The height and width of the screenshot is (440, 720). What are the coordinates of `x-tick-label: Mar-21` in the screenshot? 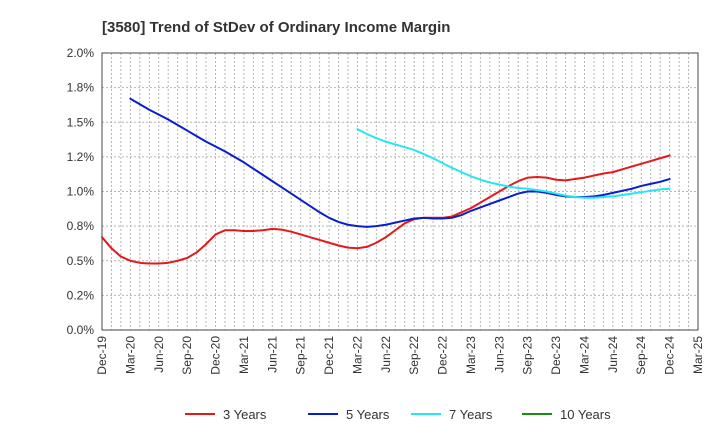 It's located at (244, 355).